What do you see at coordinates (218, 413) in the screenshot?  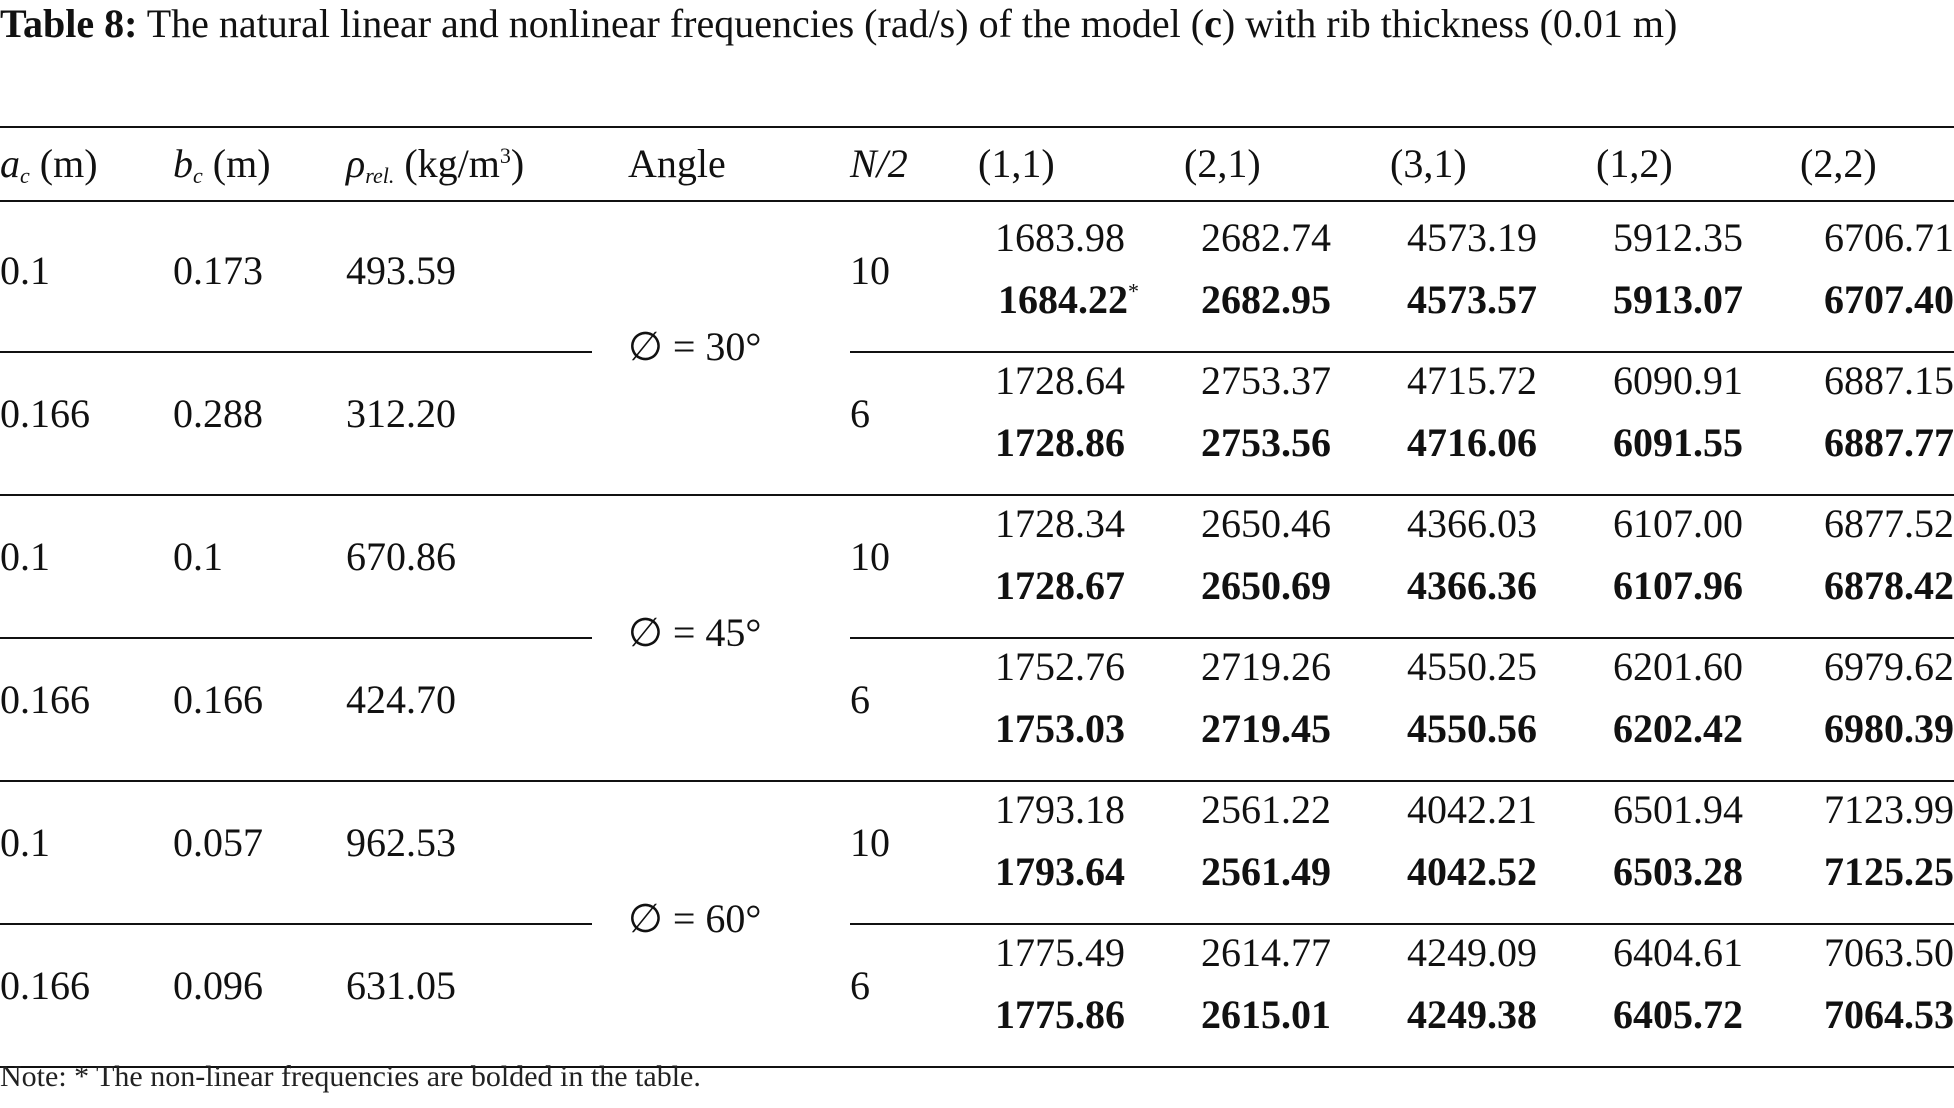 I see `bc-cell: 0.288` at bounding box center [218, 413].